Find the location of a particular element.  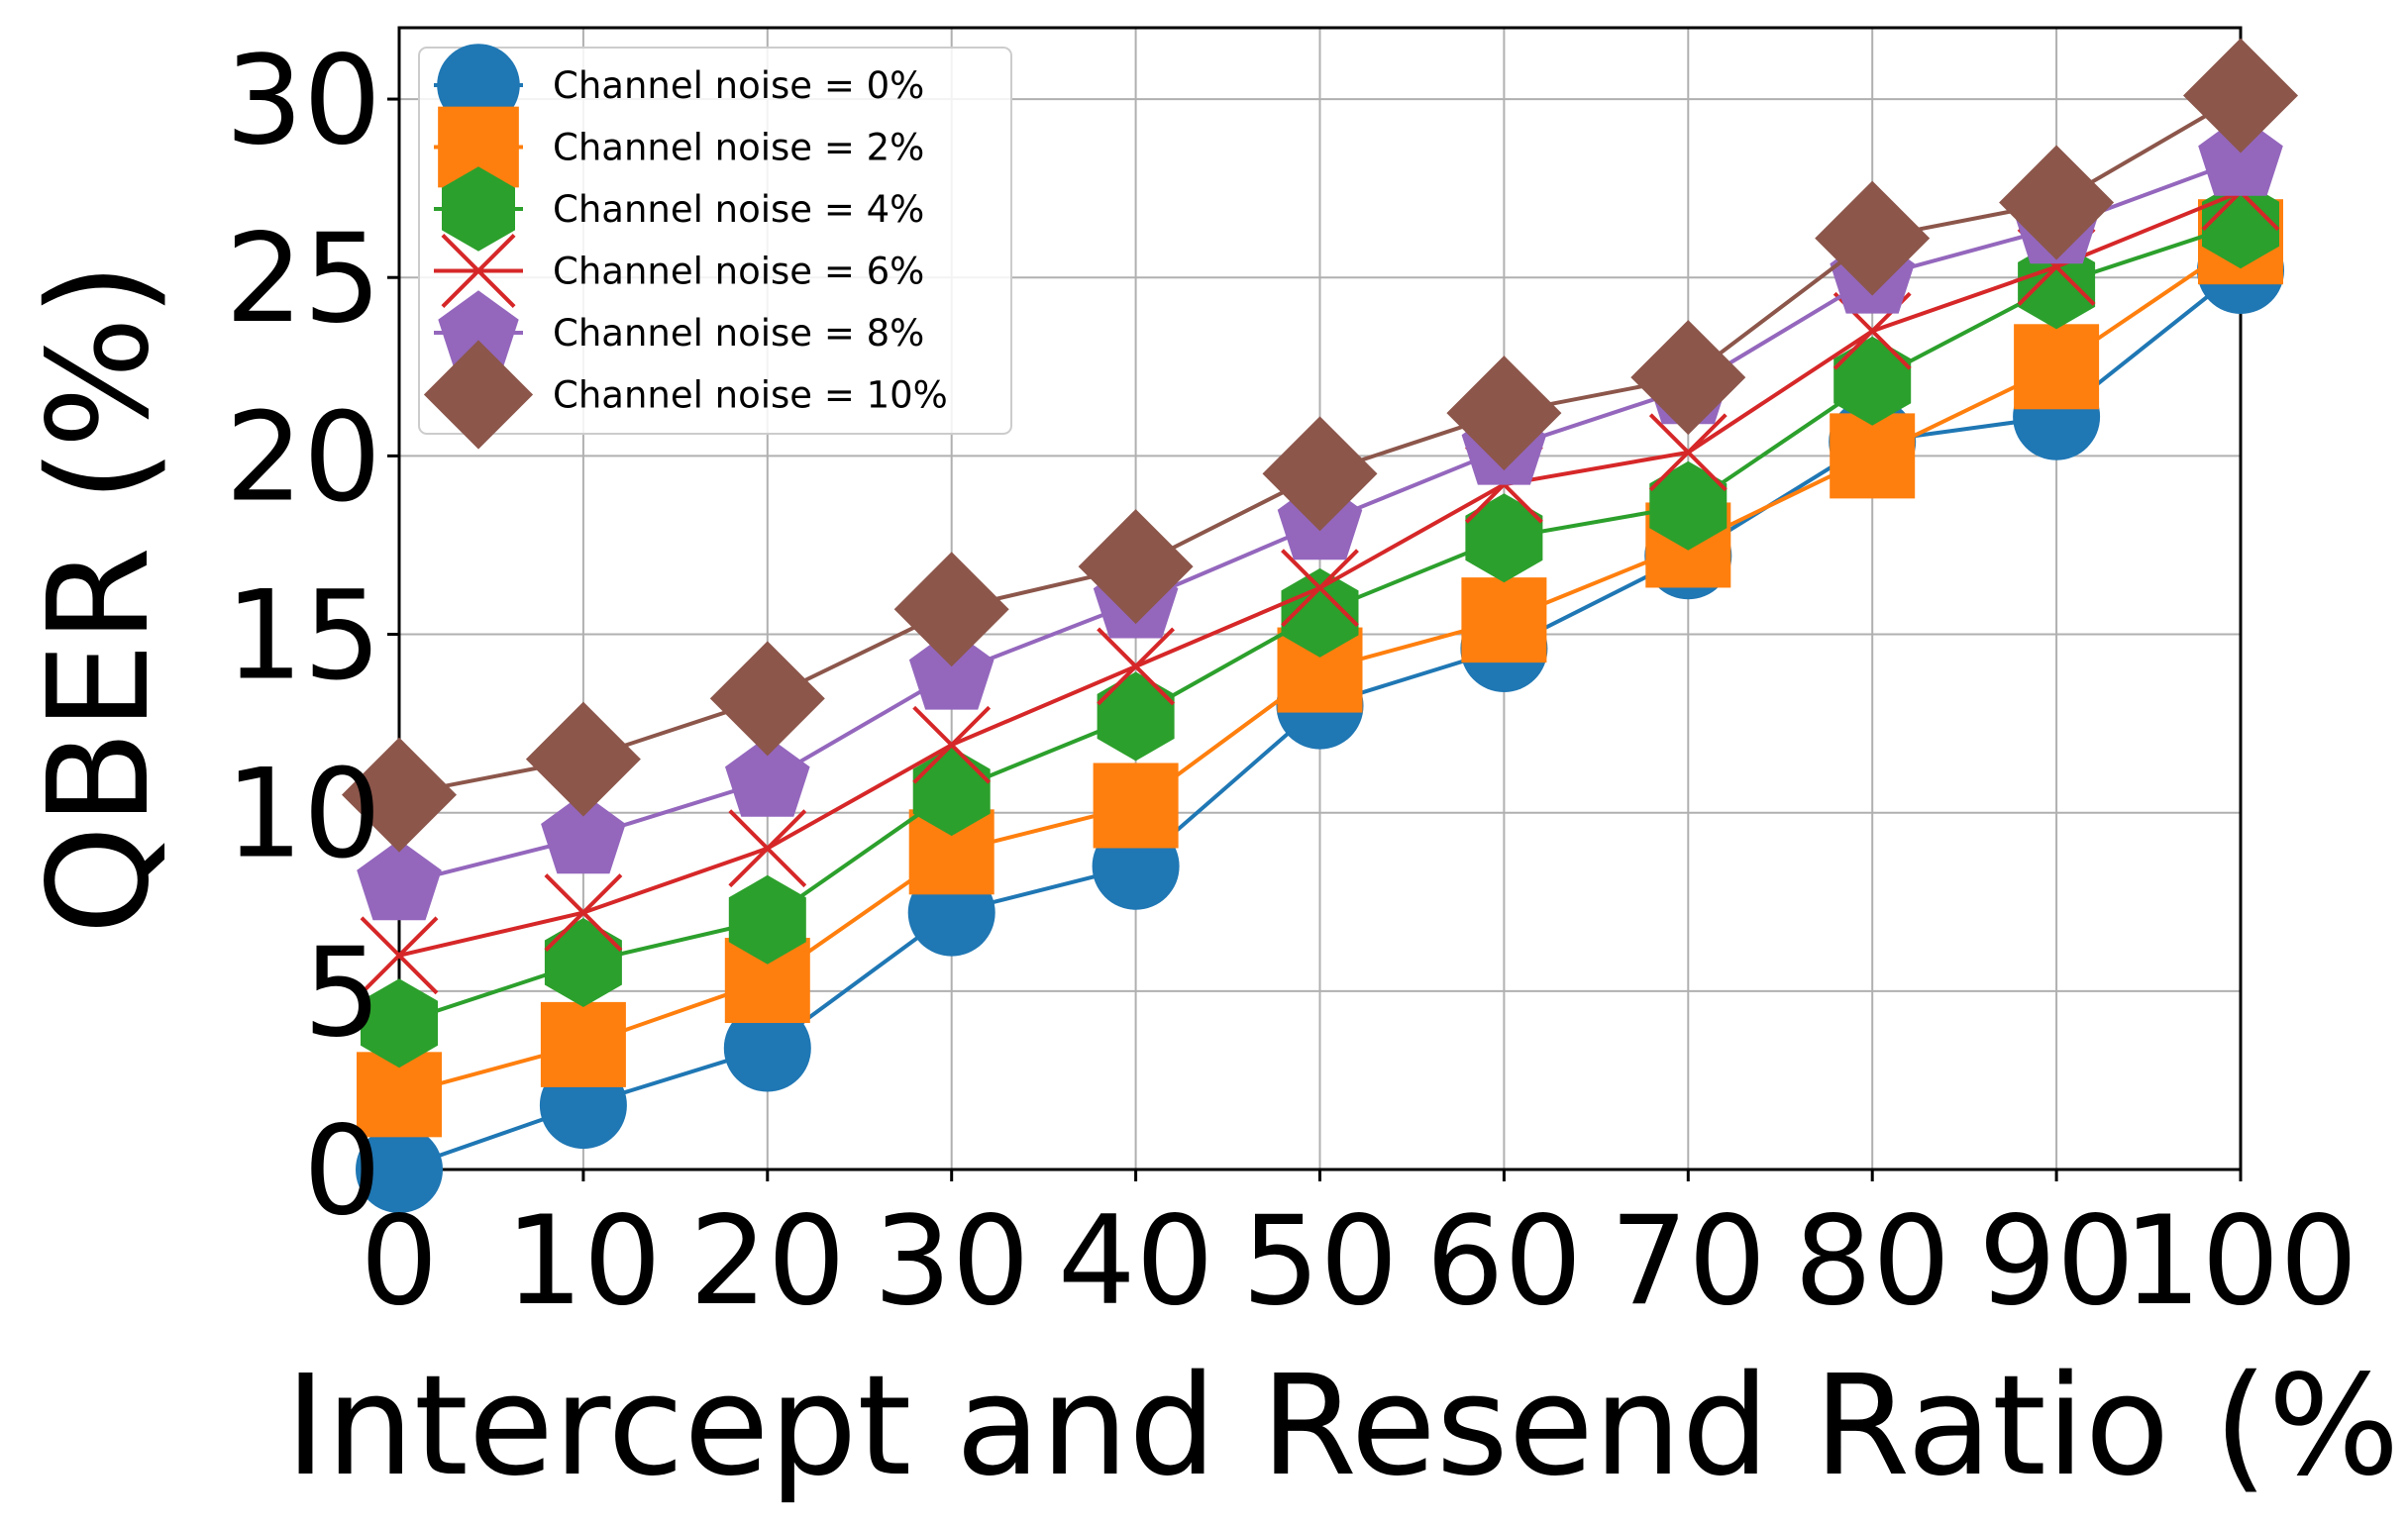

y-tick-label: 5 is located at coordinates (342, 994).